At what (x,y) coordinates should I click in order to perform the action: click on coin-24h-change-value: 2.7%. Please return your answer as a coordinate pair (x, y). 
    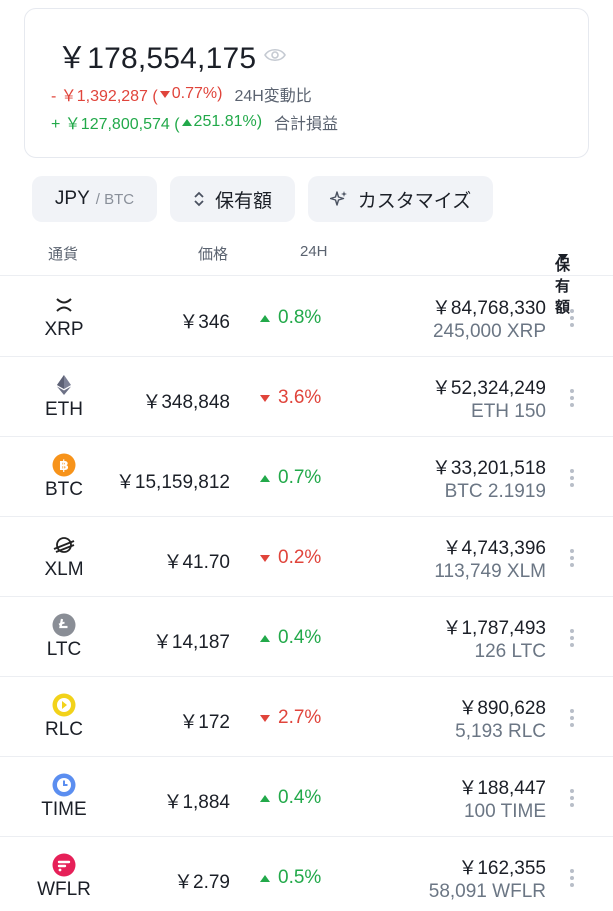
    Looking at the image, I should click on (300, 717).